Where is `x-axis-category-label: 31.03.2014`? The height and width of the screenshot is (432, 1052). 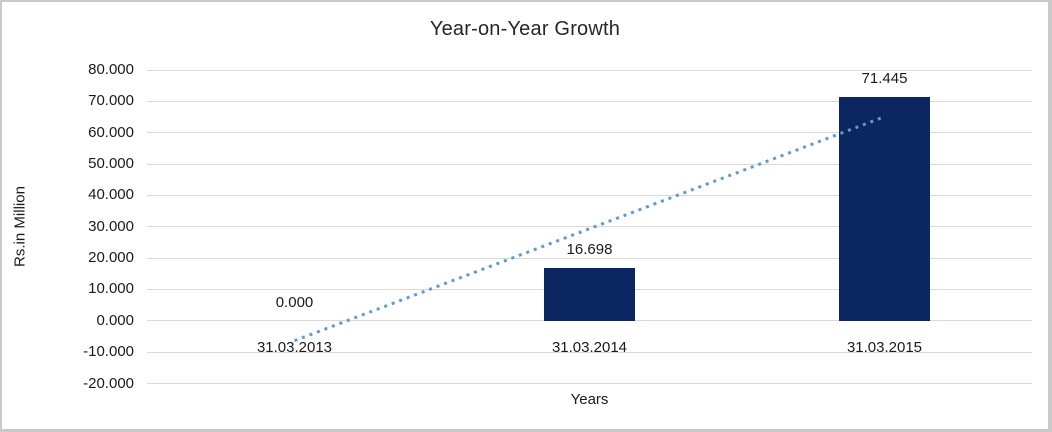 x-axis-category-label: 31.03.2014 is located at coordinates (589, 347).